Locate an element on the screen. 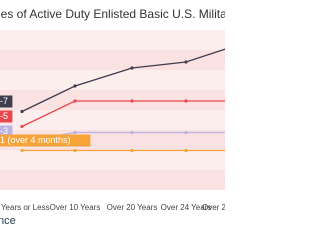 Image resolution: width=320 pixels, height=240 pixels. brand: nce is located at coordinates (8, 220).